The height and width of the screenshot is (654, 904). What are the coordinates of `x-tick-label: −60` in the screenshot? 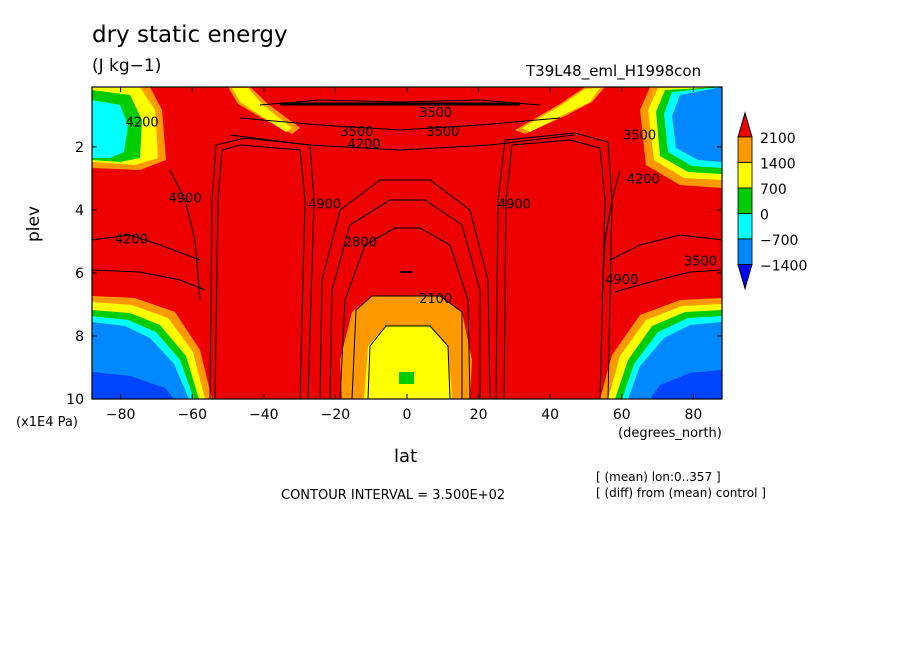 It's located at (192, 415).